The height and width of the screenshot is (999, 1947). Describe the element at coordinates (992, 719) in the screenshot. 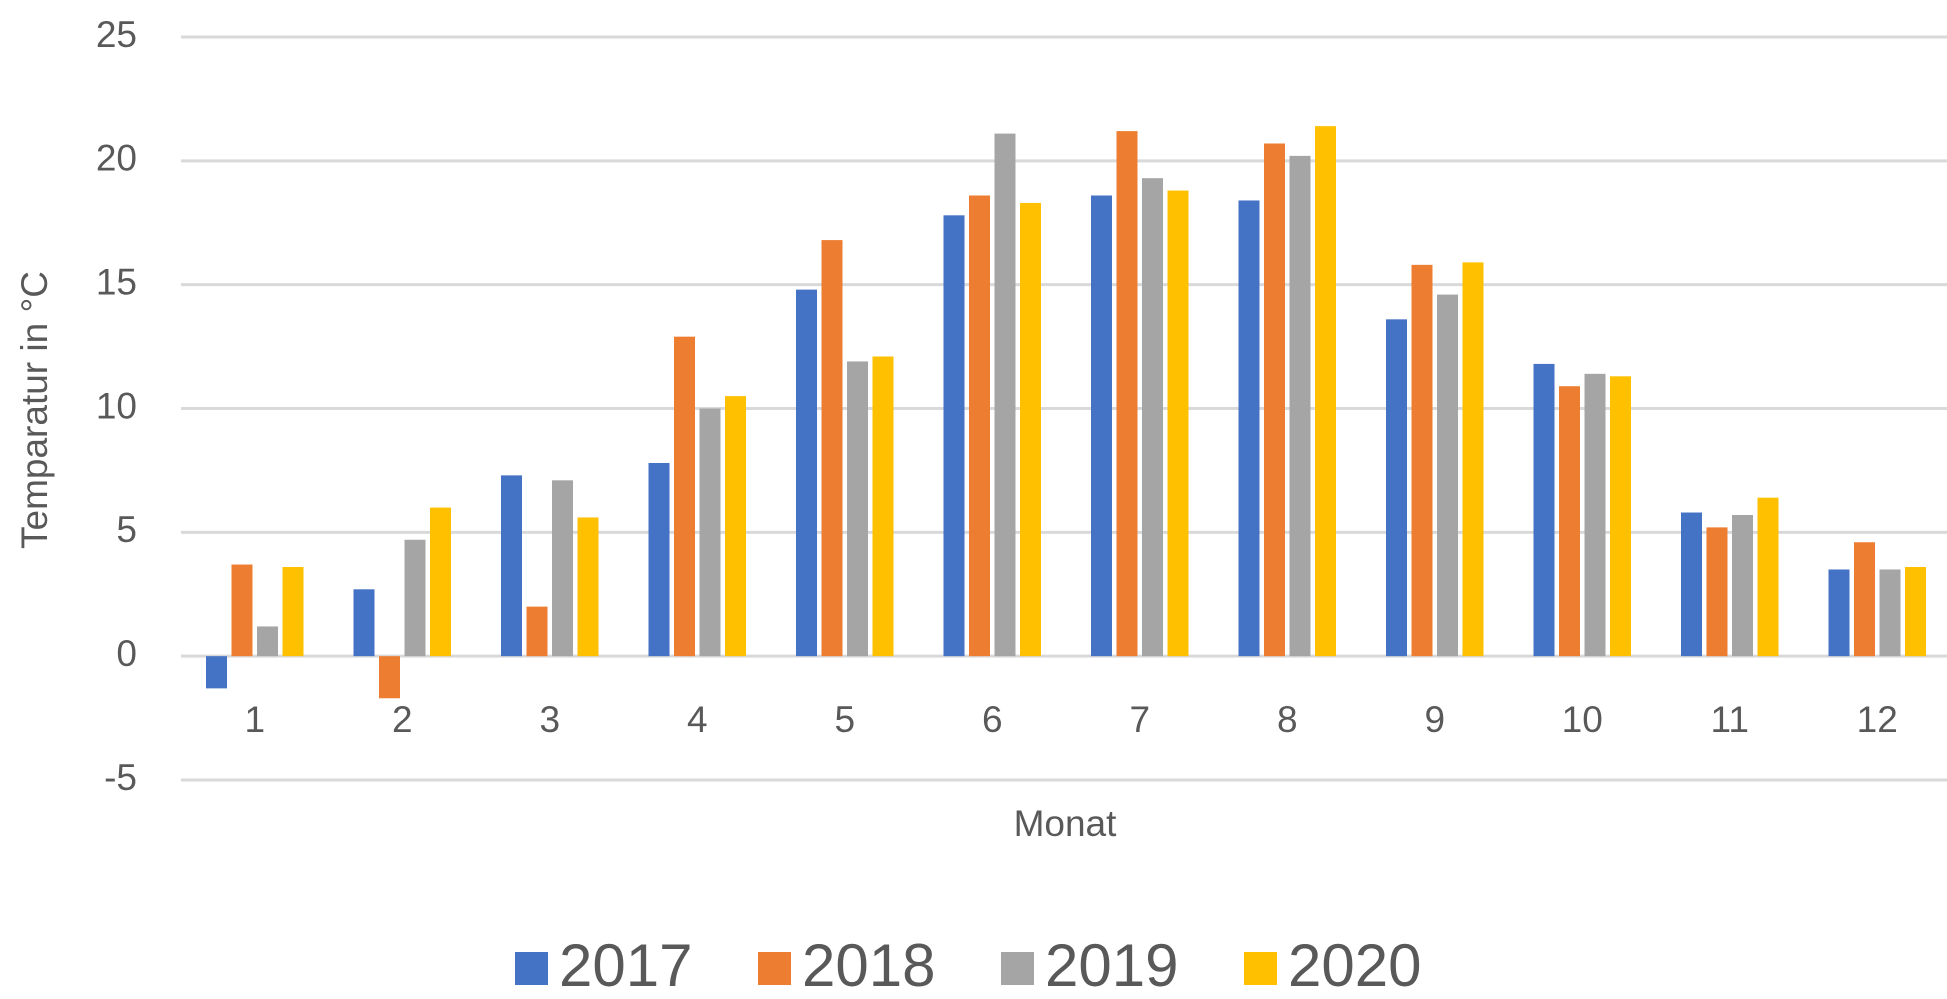

I see `x-tick-label: 6` at that location.